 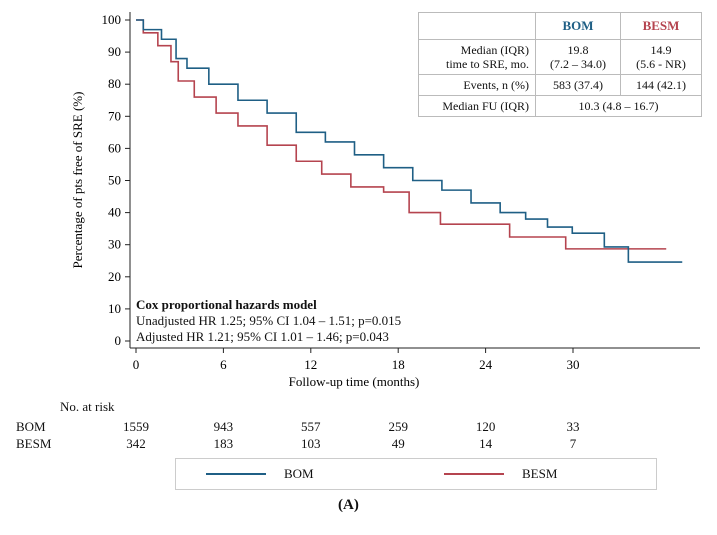 What do you see at coordinates (31, 426) in the screenshot?
I see `risk-row-label: BOM` at bounding box center [31, 426].